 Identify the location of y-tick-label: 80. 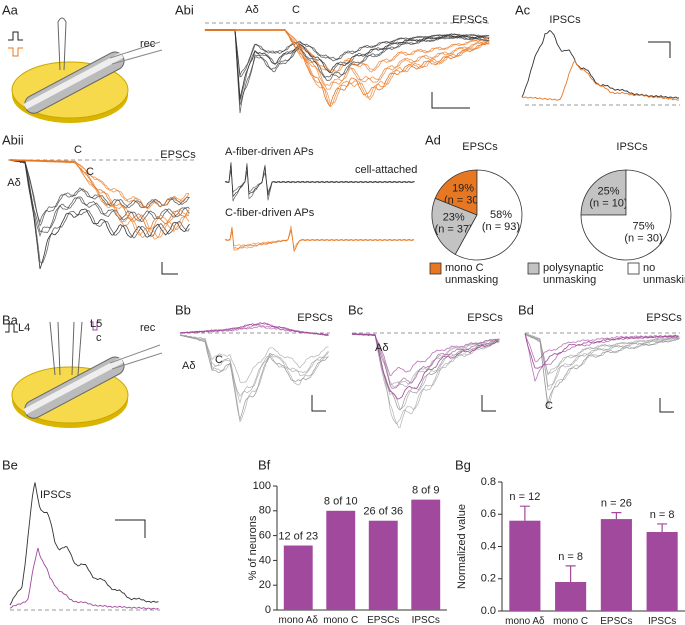
(265, 511).